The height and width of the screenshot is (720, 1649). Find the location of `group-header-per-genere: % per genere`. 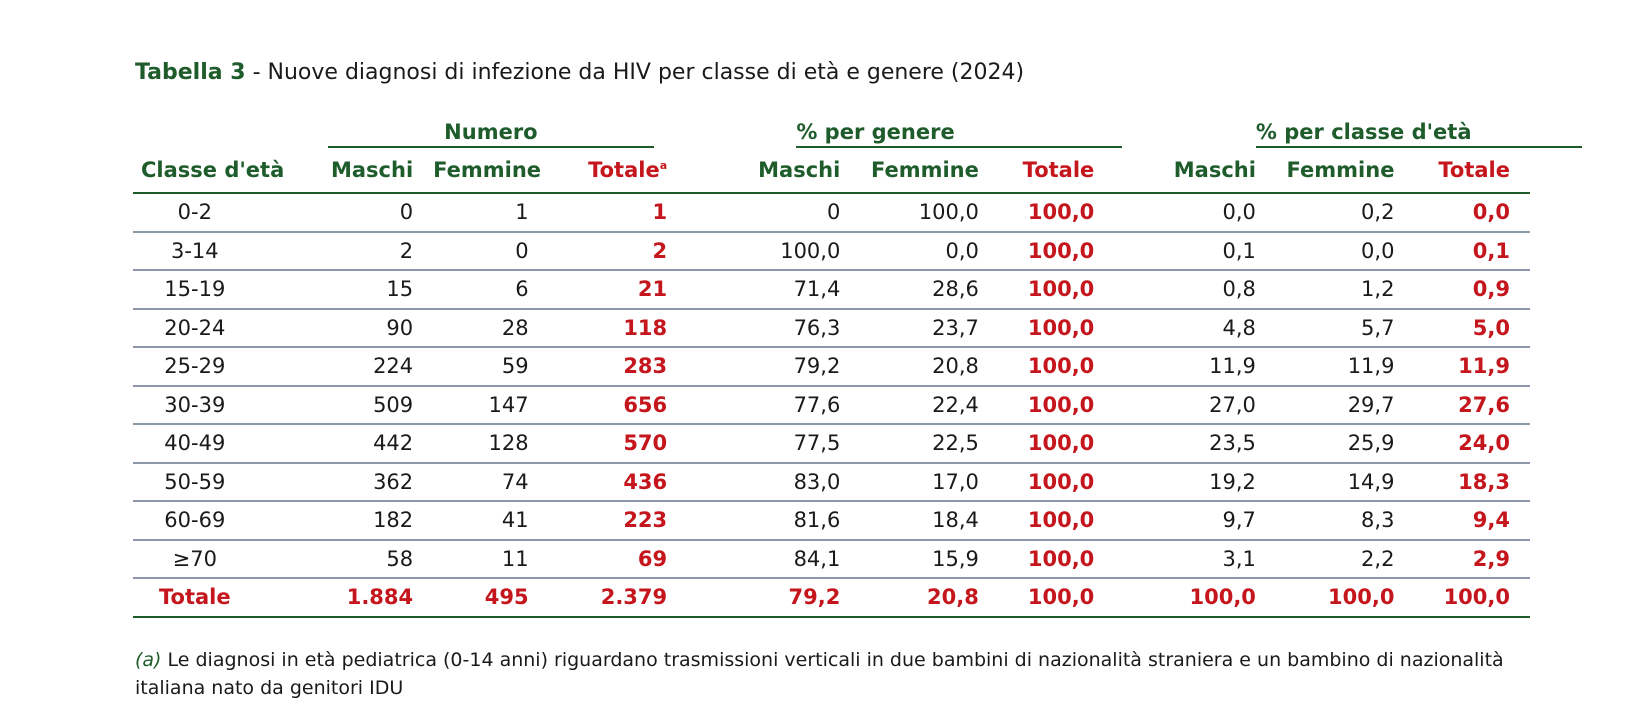

group-header-per-genere: % per genere is located at coordinates (959, 128).